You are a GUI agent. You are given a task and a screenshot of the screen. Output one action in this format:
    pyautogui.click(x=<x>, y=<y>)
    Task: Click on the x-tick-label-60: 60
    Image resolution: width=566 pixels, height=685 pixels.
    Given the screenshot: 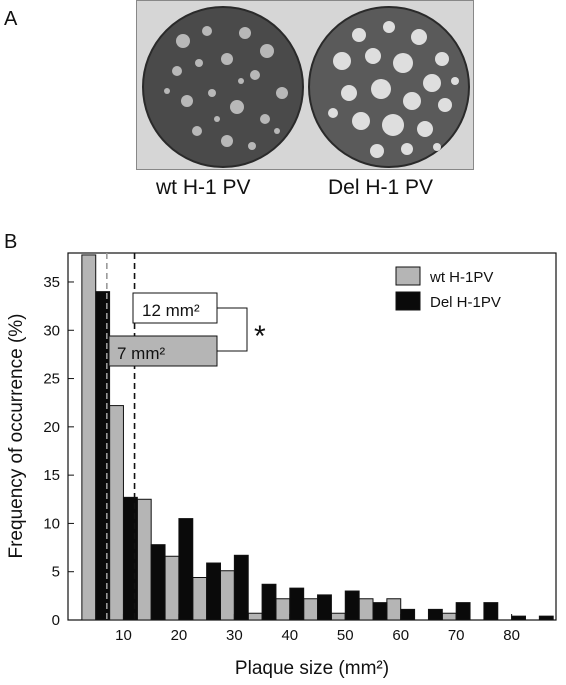 What is the action you would take?
    pyautogui.click(x=400, y=635)
    